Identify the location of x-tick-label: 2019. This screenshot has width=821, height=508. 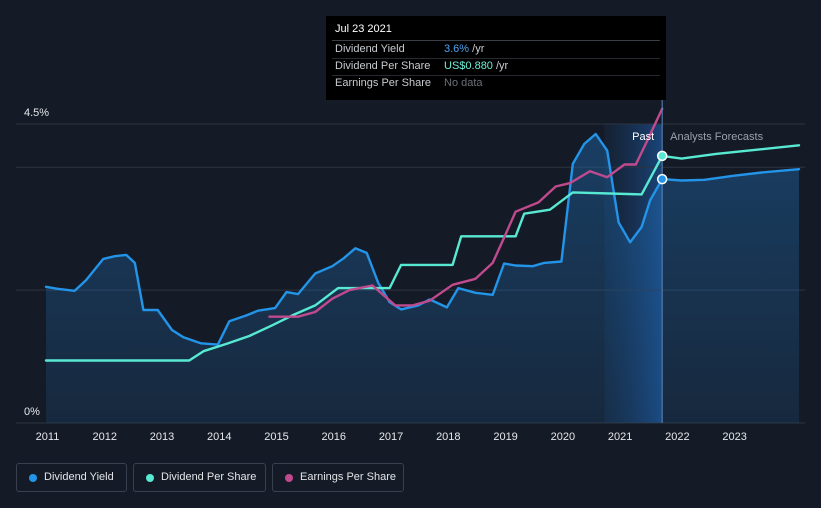
(505, 437).